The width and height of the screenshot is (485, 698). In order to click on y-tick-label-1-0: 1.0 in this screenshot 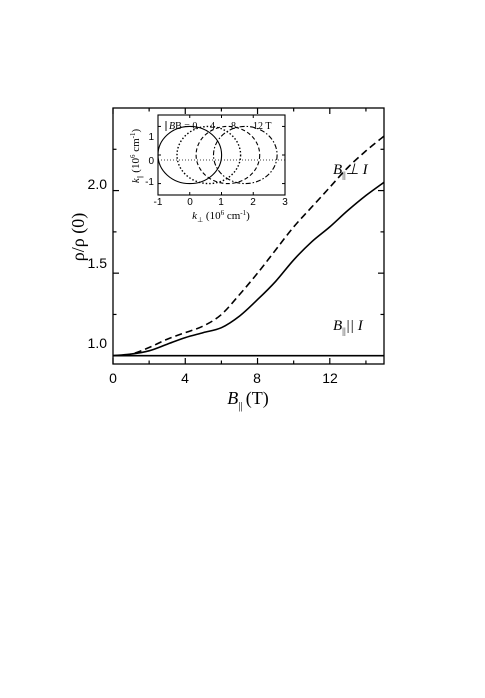, I will do `click(98, 343)`.